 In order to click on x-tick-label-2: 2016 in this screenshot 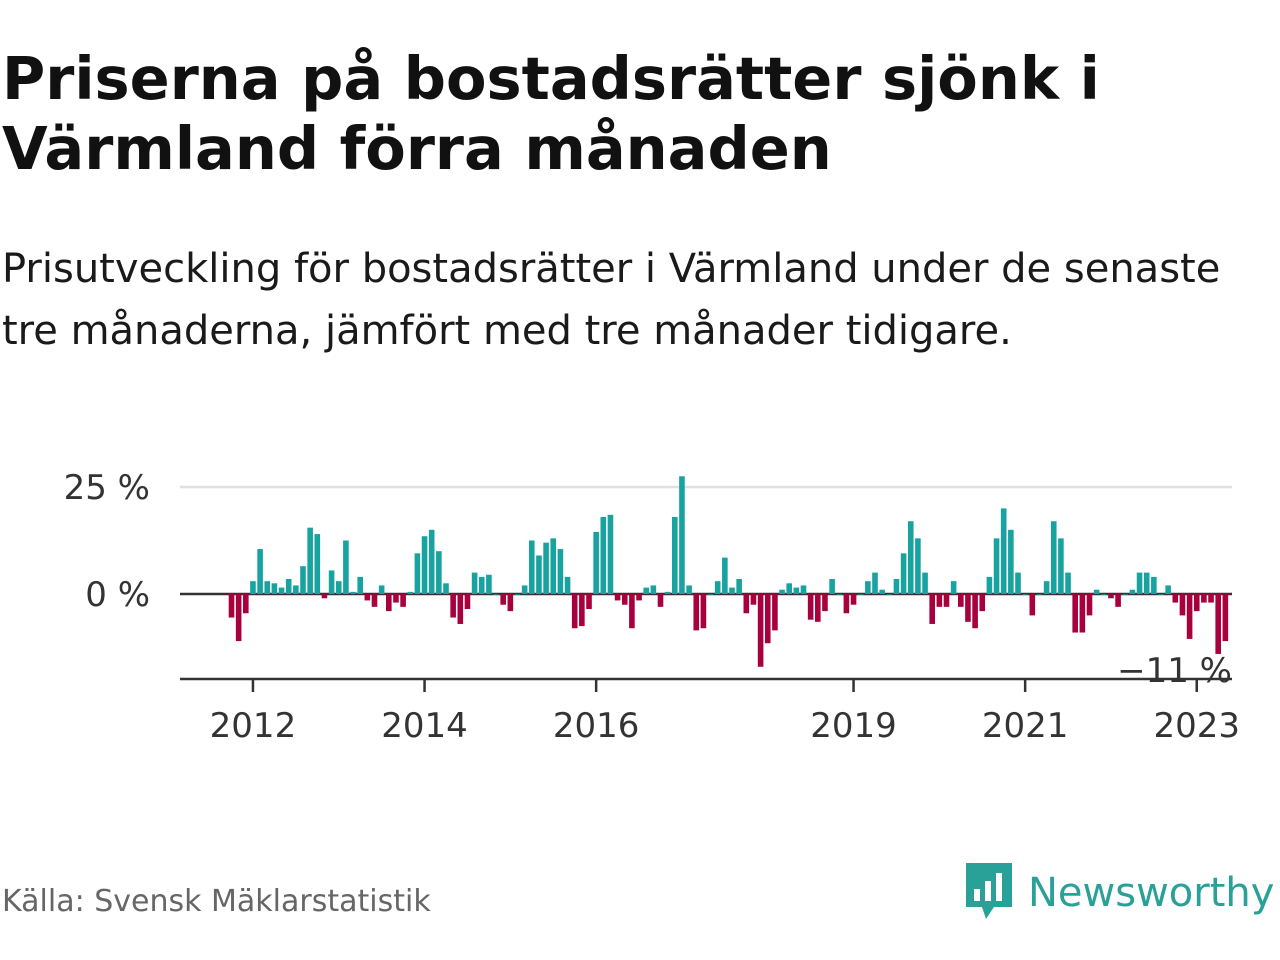, I will do `click(596, 726)`.